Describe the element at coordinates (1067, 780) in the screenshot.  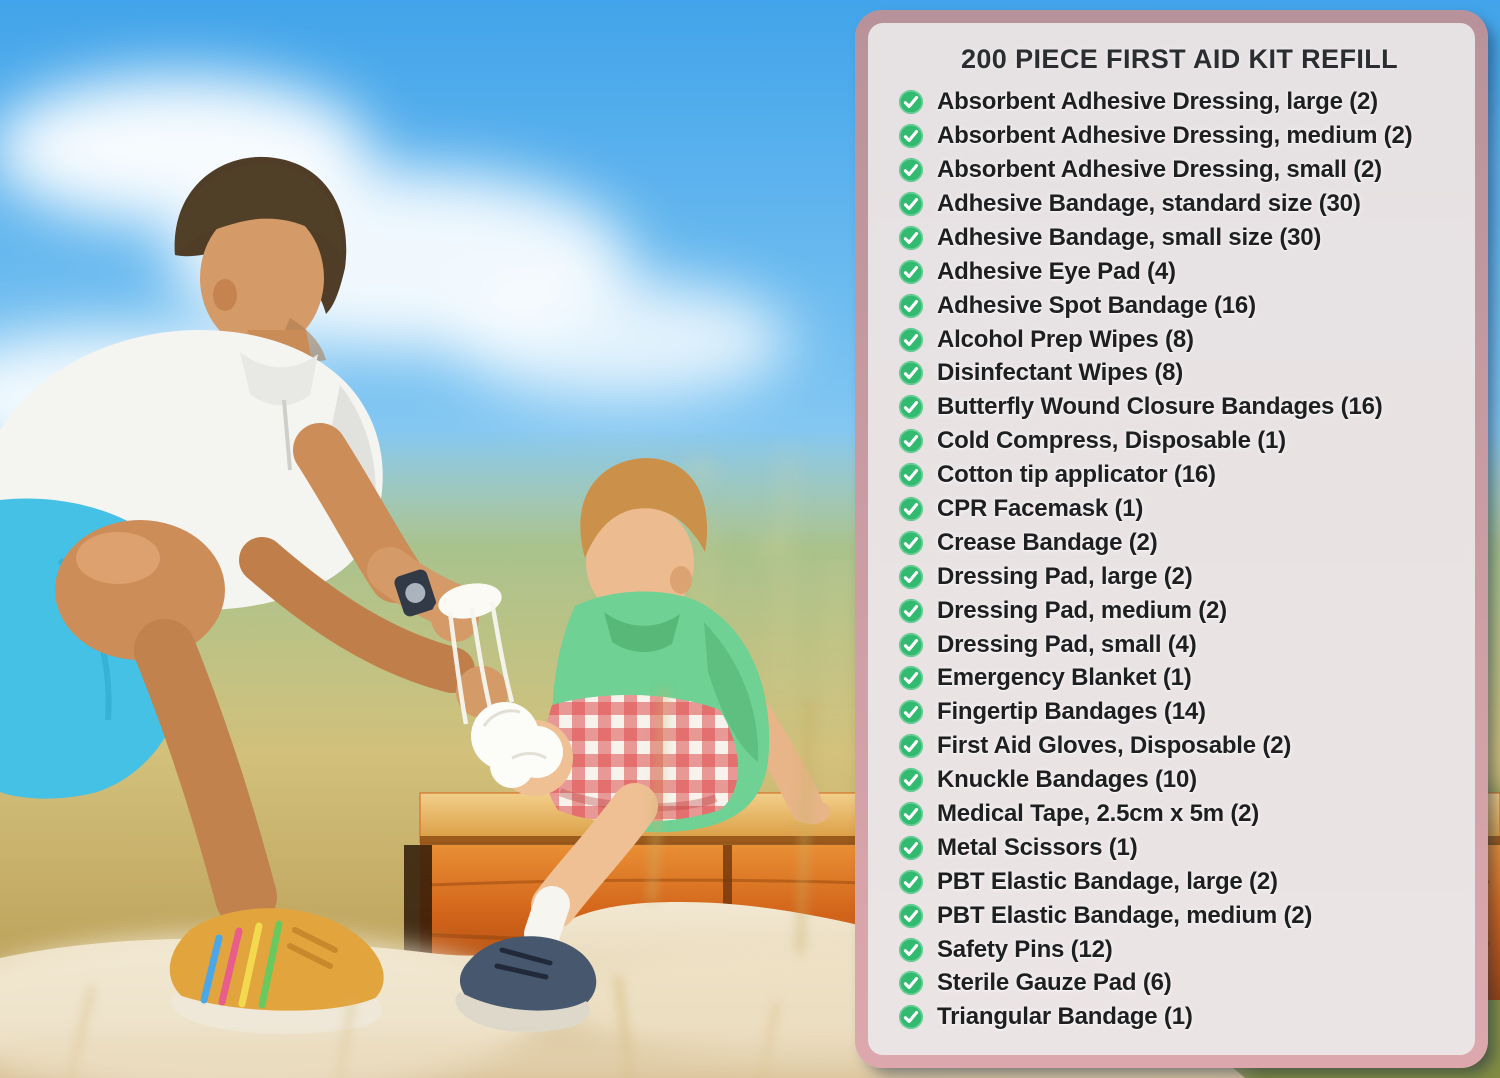
I see `item-label: Knuckle Bandages (10)` at that location.